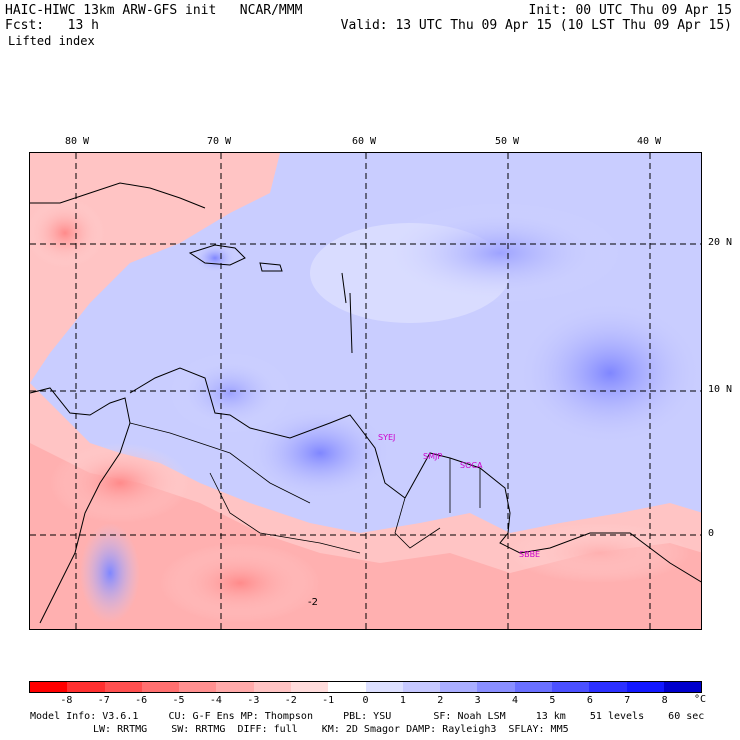  What do you see at coordinates (477, 700) in the screenshot?
I see `colorbar-tick-label: 3` at bounding box center [477, 700].